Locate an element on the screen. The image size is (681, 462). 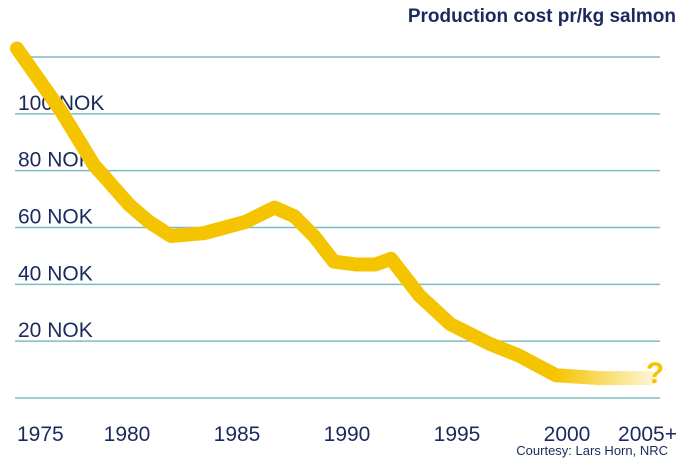
y-tick-label: 40 NOK is located at coordinates (55, 273).